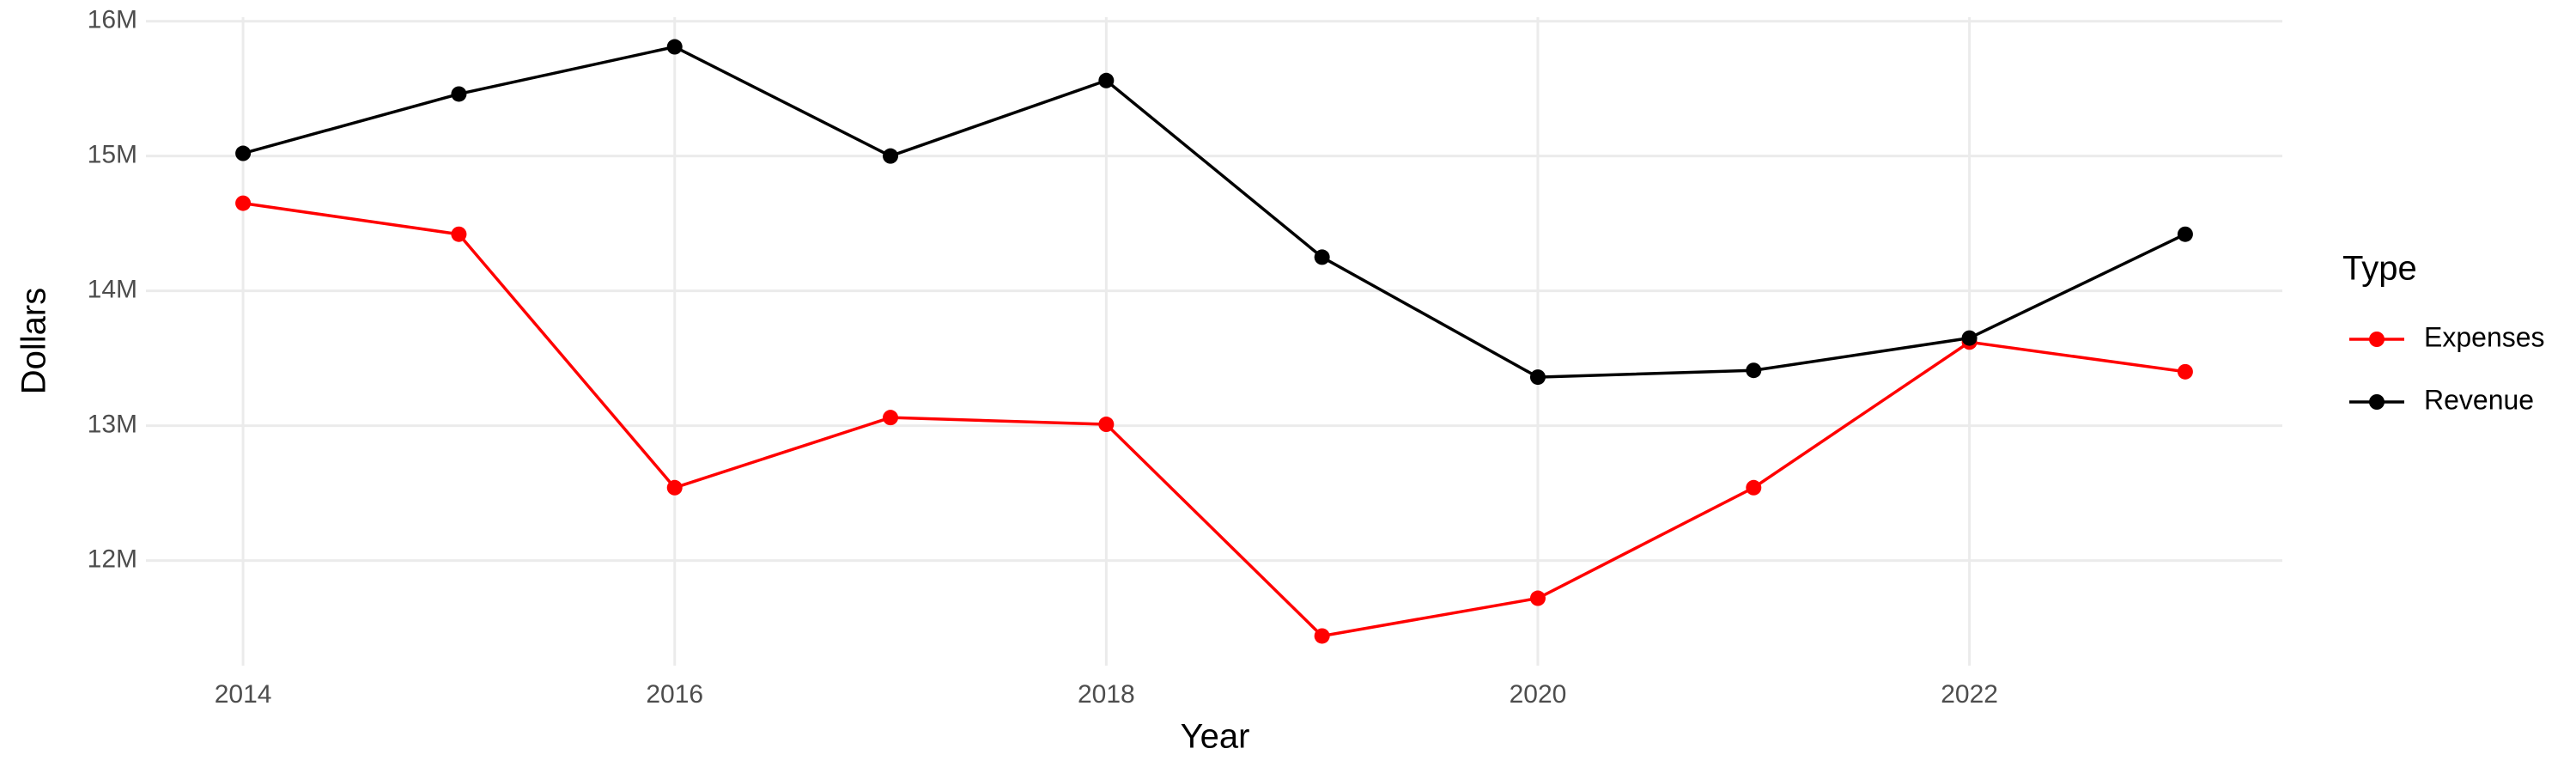  What do you see at coordinates (112, 559) in the screenshot?
I see `y-tick-label: 12M` at bounding box center [112, 559].